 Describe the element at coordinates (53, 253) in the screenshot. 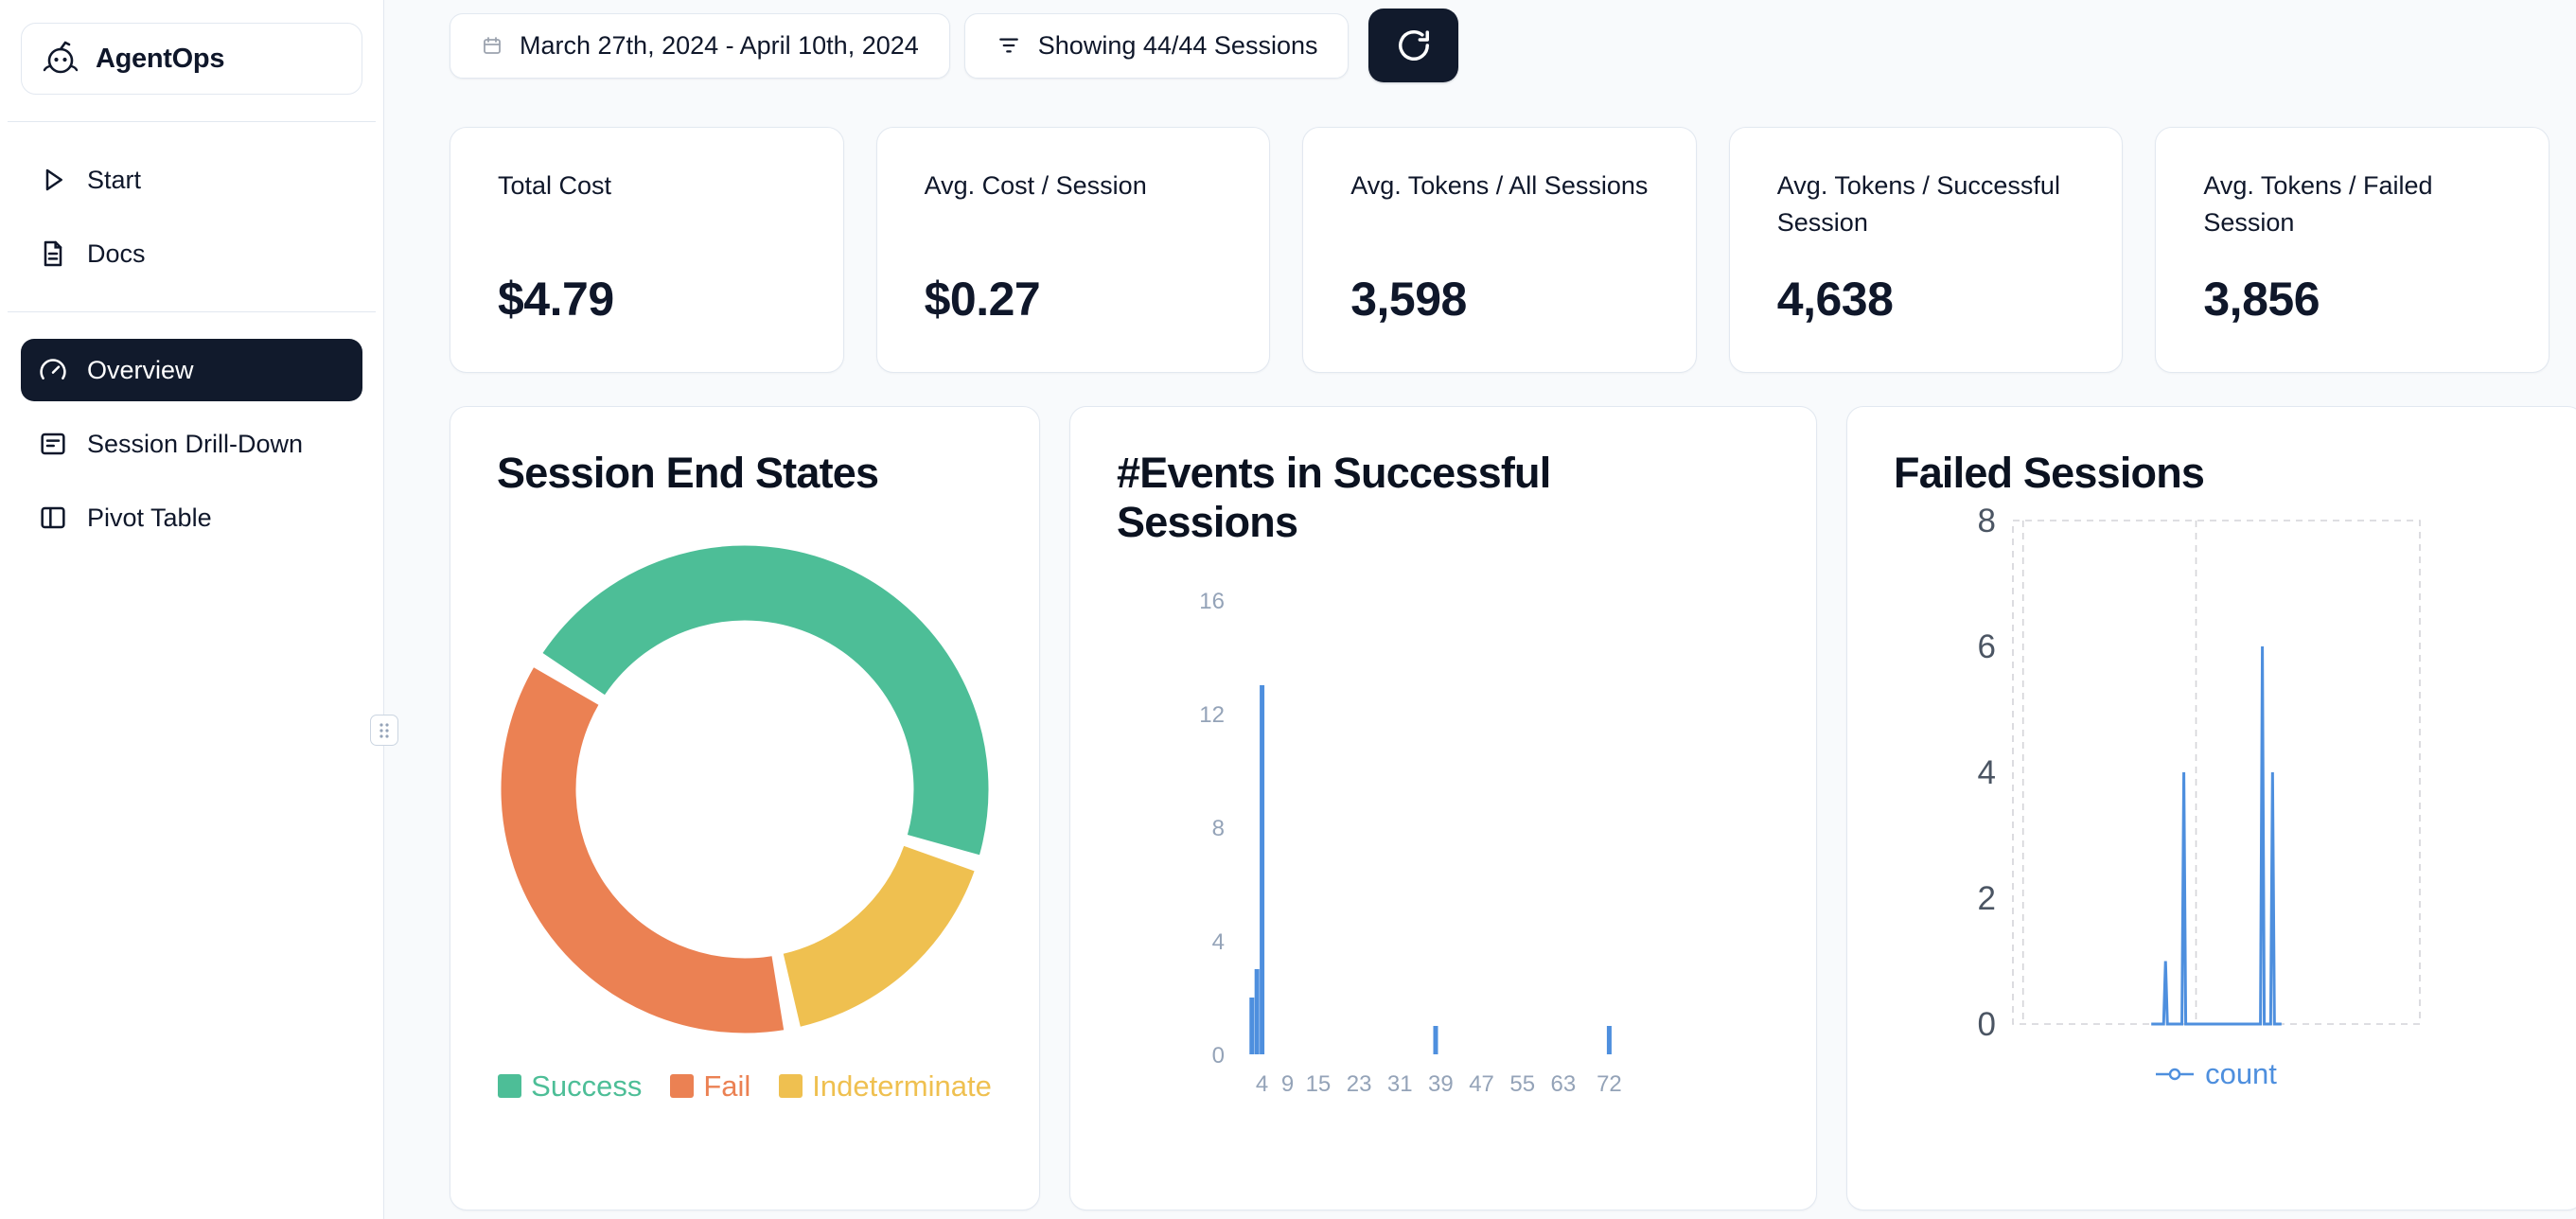

I see `docs-icon` at that location.